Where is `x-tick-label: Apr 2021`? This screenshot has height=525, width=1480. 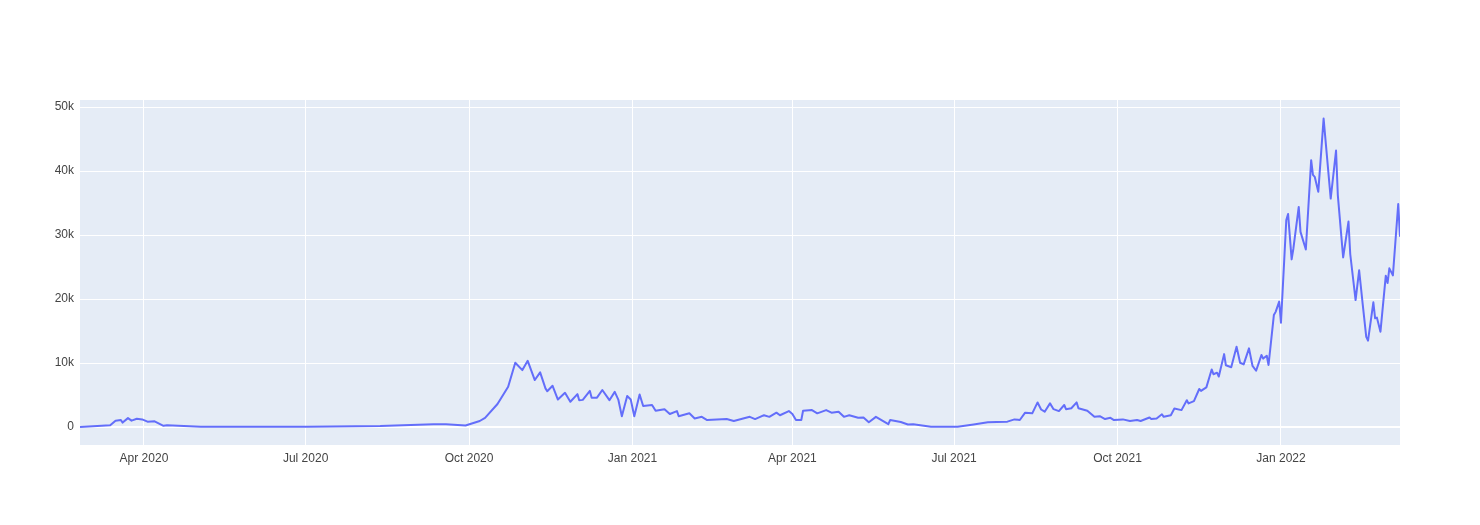 x-tick-label: Apr 2021 is located at coordinates (793, 457).